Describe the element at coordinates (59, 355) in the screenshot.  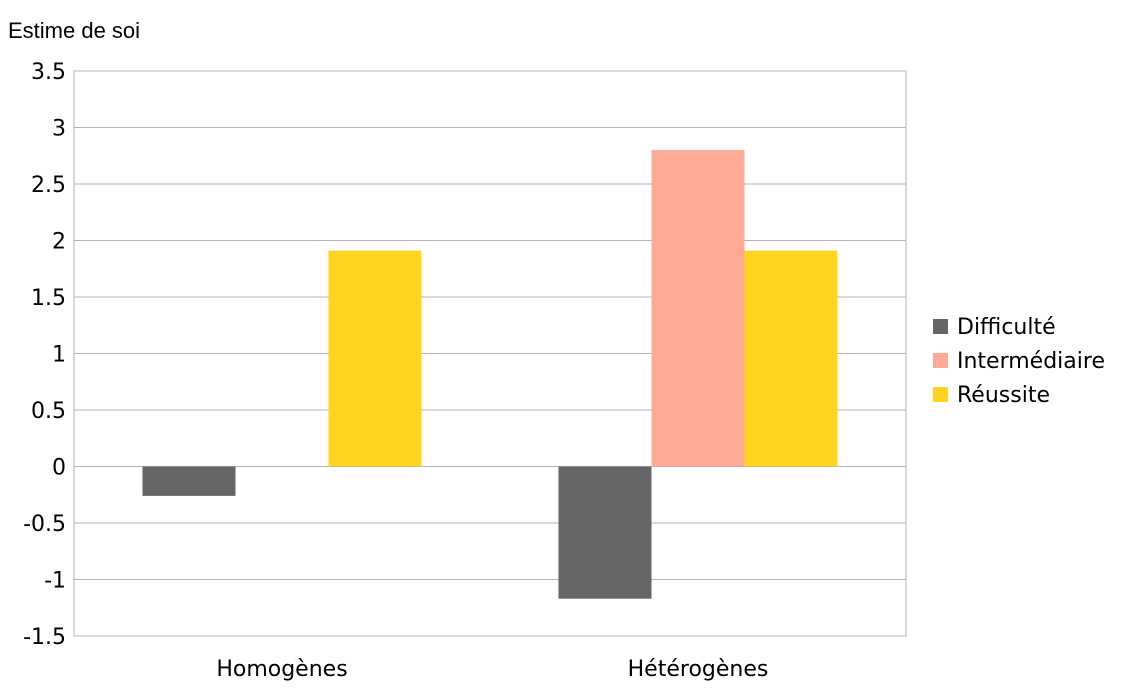
I see `y-tick-label: 1` at that location.